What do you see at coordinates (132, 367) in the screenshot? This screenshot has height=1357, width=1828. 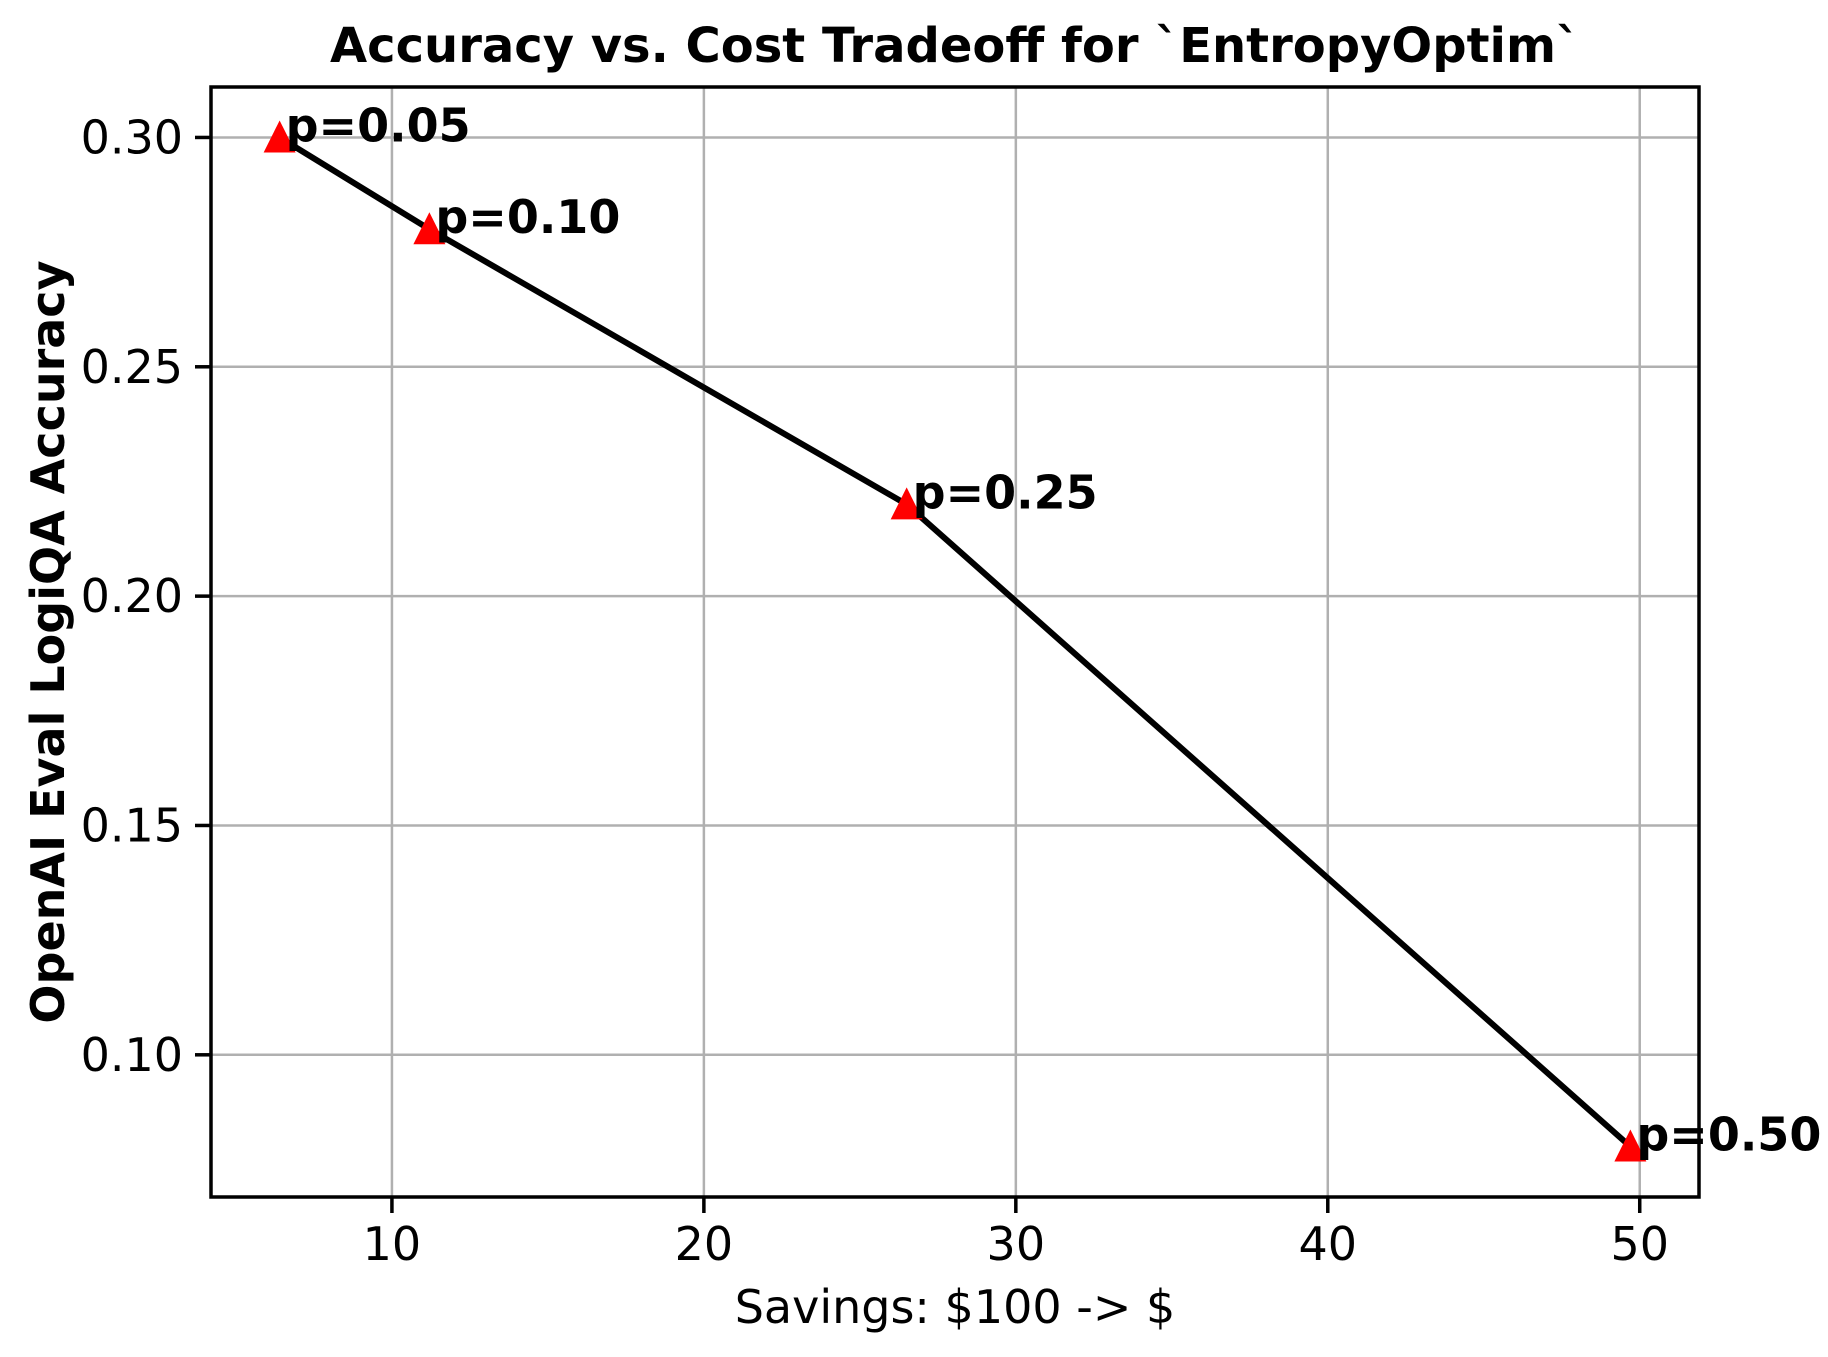 I see `y-tick-label: 0.25` at bounding box center [132, 367].